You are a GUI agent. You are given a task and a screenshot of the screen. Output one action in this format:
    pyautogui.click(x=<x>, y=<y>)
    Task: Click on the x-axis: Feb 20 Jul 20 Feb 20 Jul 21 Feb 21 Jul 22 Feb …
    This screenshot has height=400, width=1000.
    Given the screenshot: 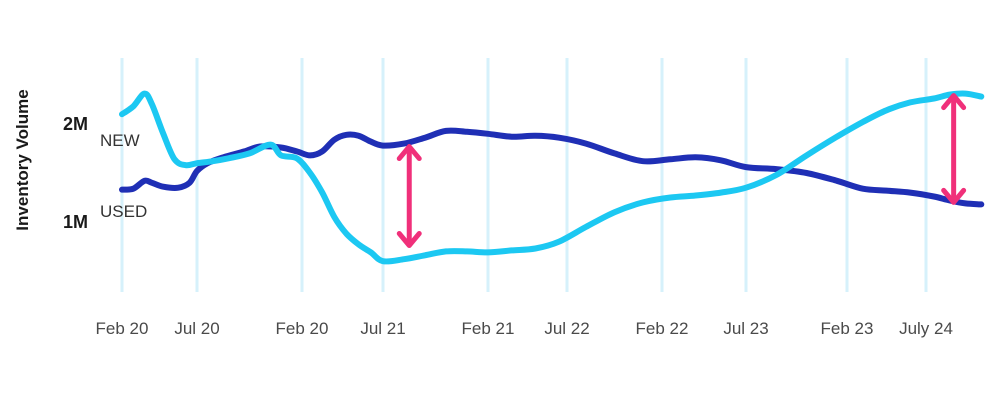 What is the action you would take?
    pyautogui.click(x=524, y=328)
    